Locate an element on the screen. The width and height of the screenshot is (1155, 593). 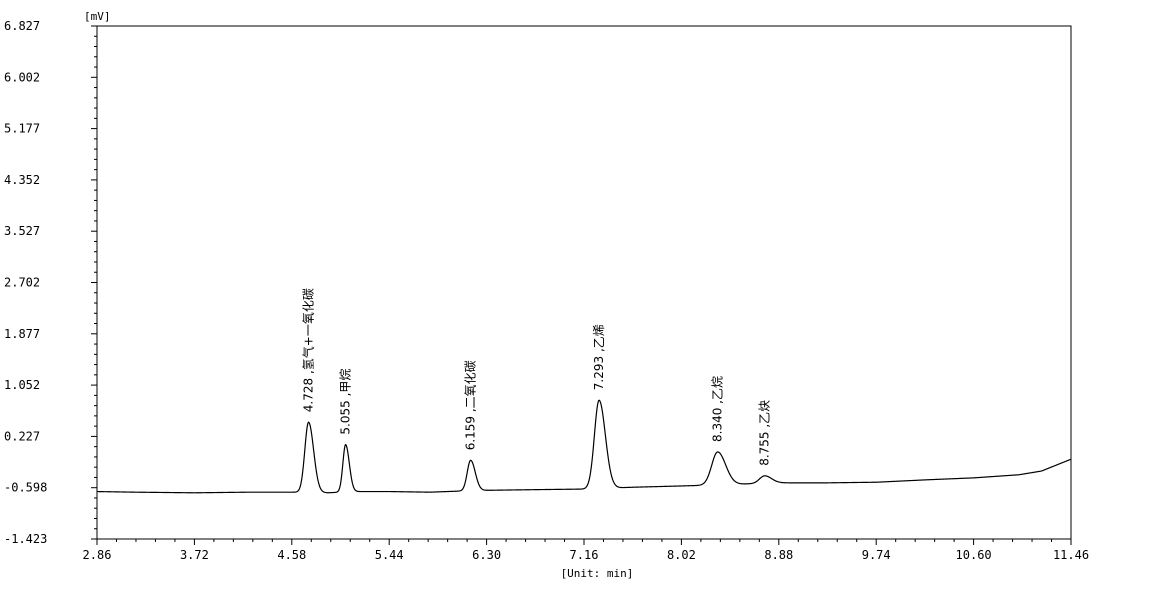
peak-label: 8.755 ,乙炔 is located at coordinates (765, 433).